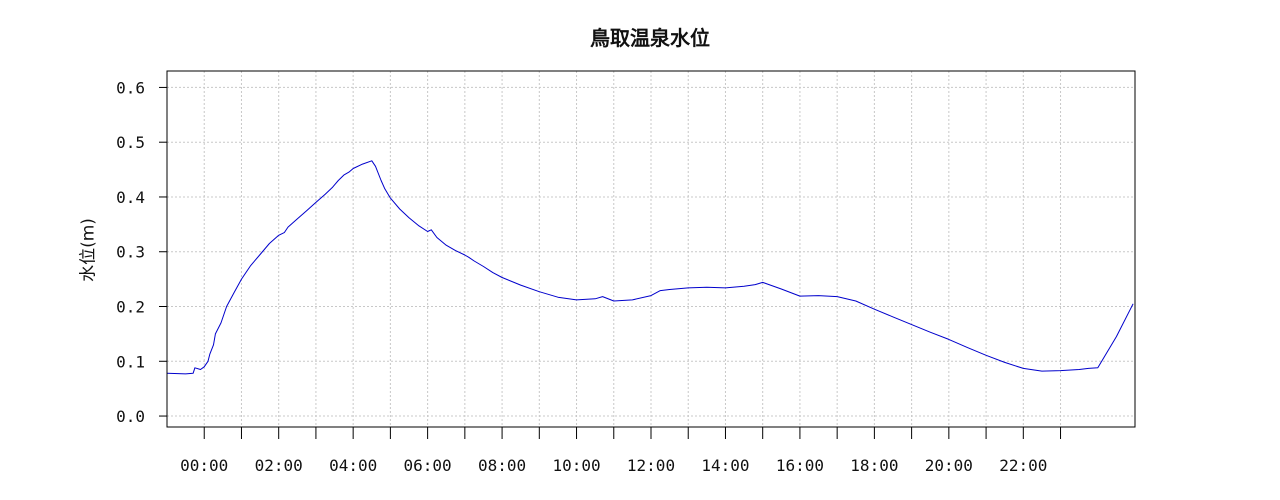 This screenshot has height=500, width=1280. What do you see at coordinates (874, 465) in the screenshot?
I see `x-tick-label: 18:00` at bounding box center [874, 465].